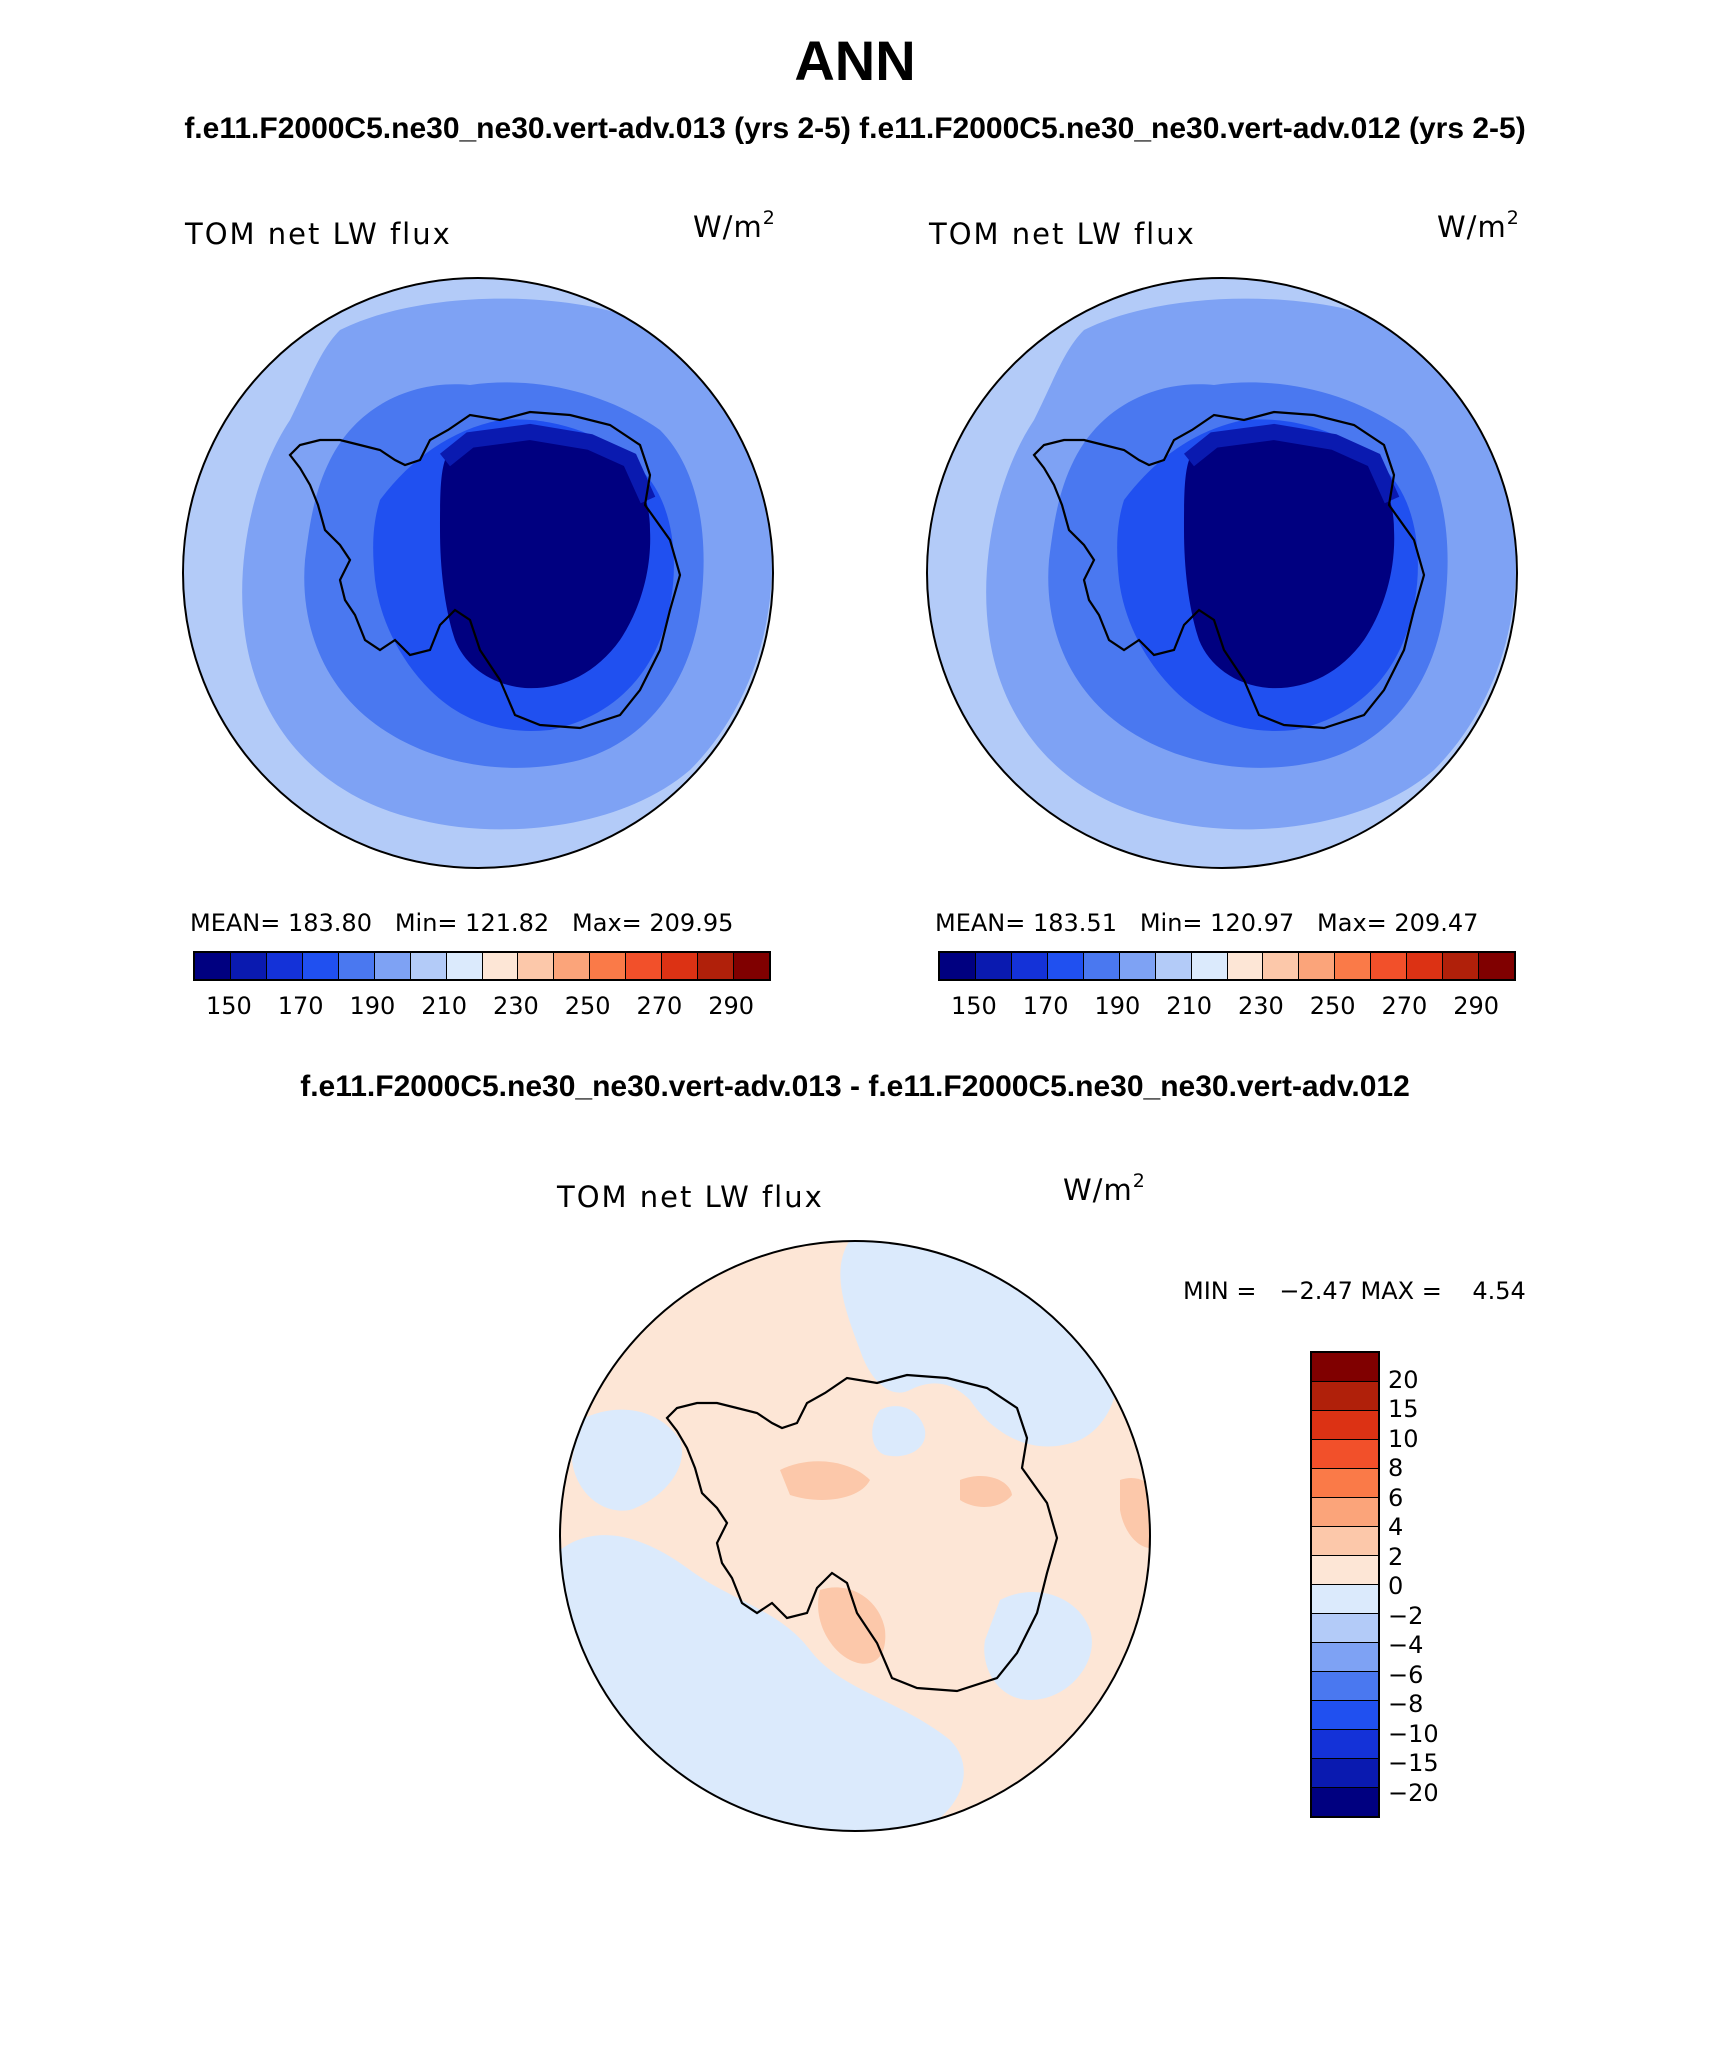 This screenshot has height=2061, width=1710. Describe the element at coordinates (1396, 1556) in the screenshot. I see `colorbar-tick-label: 2` at that location.